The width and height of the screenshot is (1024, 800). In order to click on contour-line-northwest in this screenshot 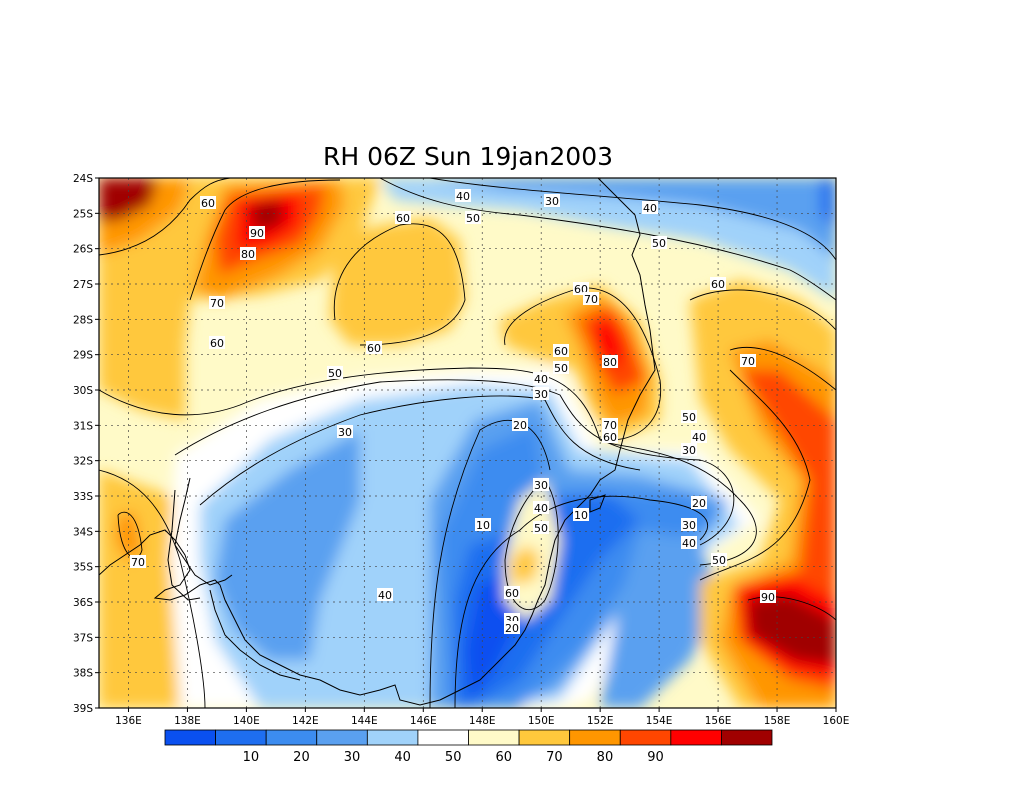, I will do `click(265, 240)`.